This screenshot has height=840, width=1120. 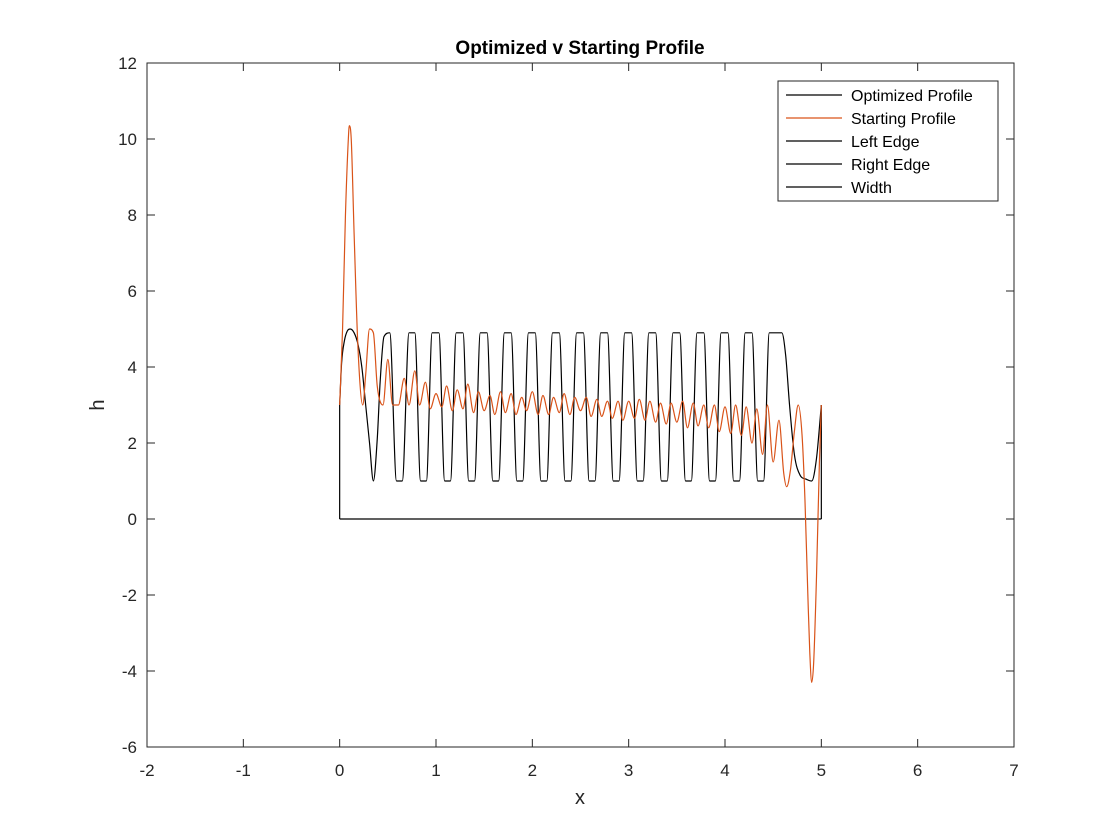 What do you see at coordinates (98, 404) in the screenshot?
I see `y-axis-label: h` at bounding box center [98, 404].